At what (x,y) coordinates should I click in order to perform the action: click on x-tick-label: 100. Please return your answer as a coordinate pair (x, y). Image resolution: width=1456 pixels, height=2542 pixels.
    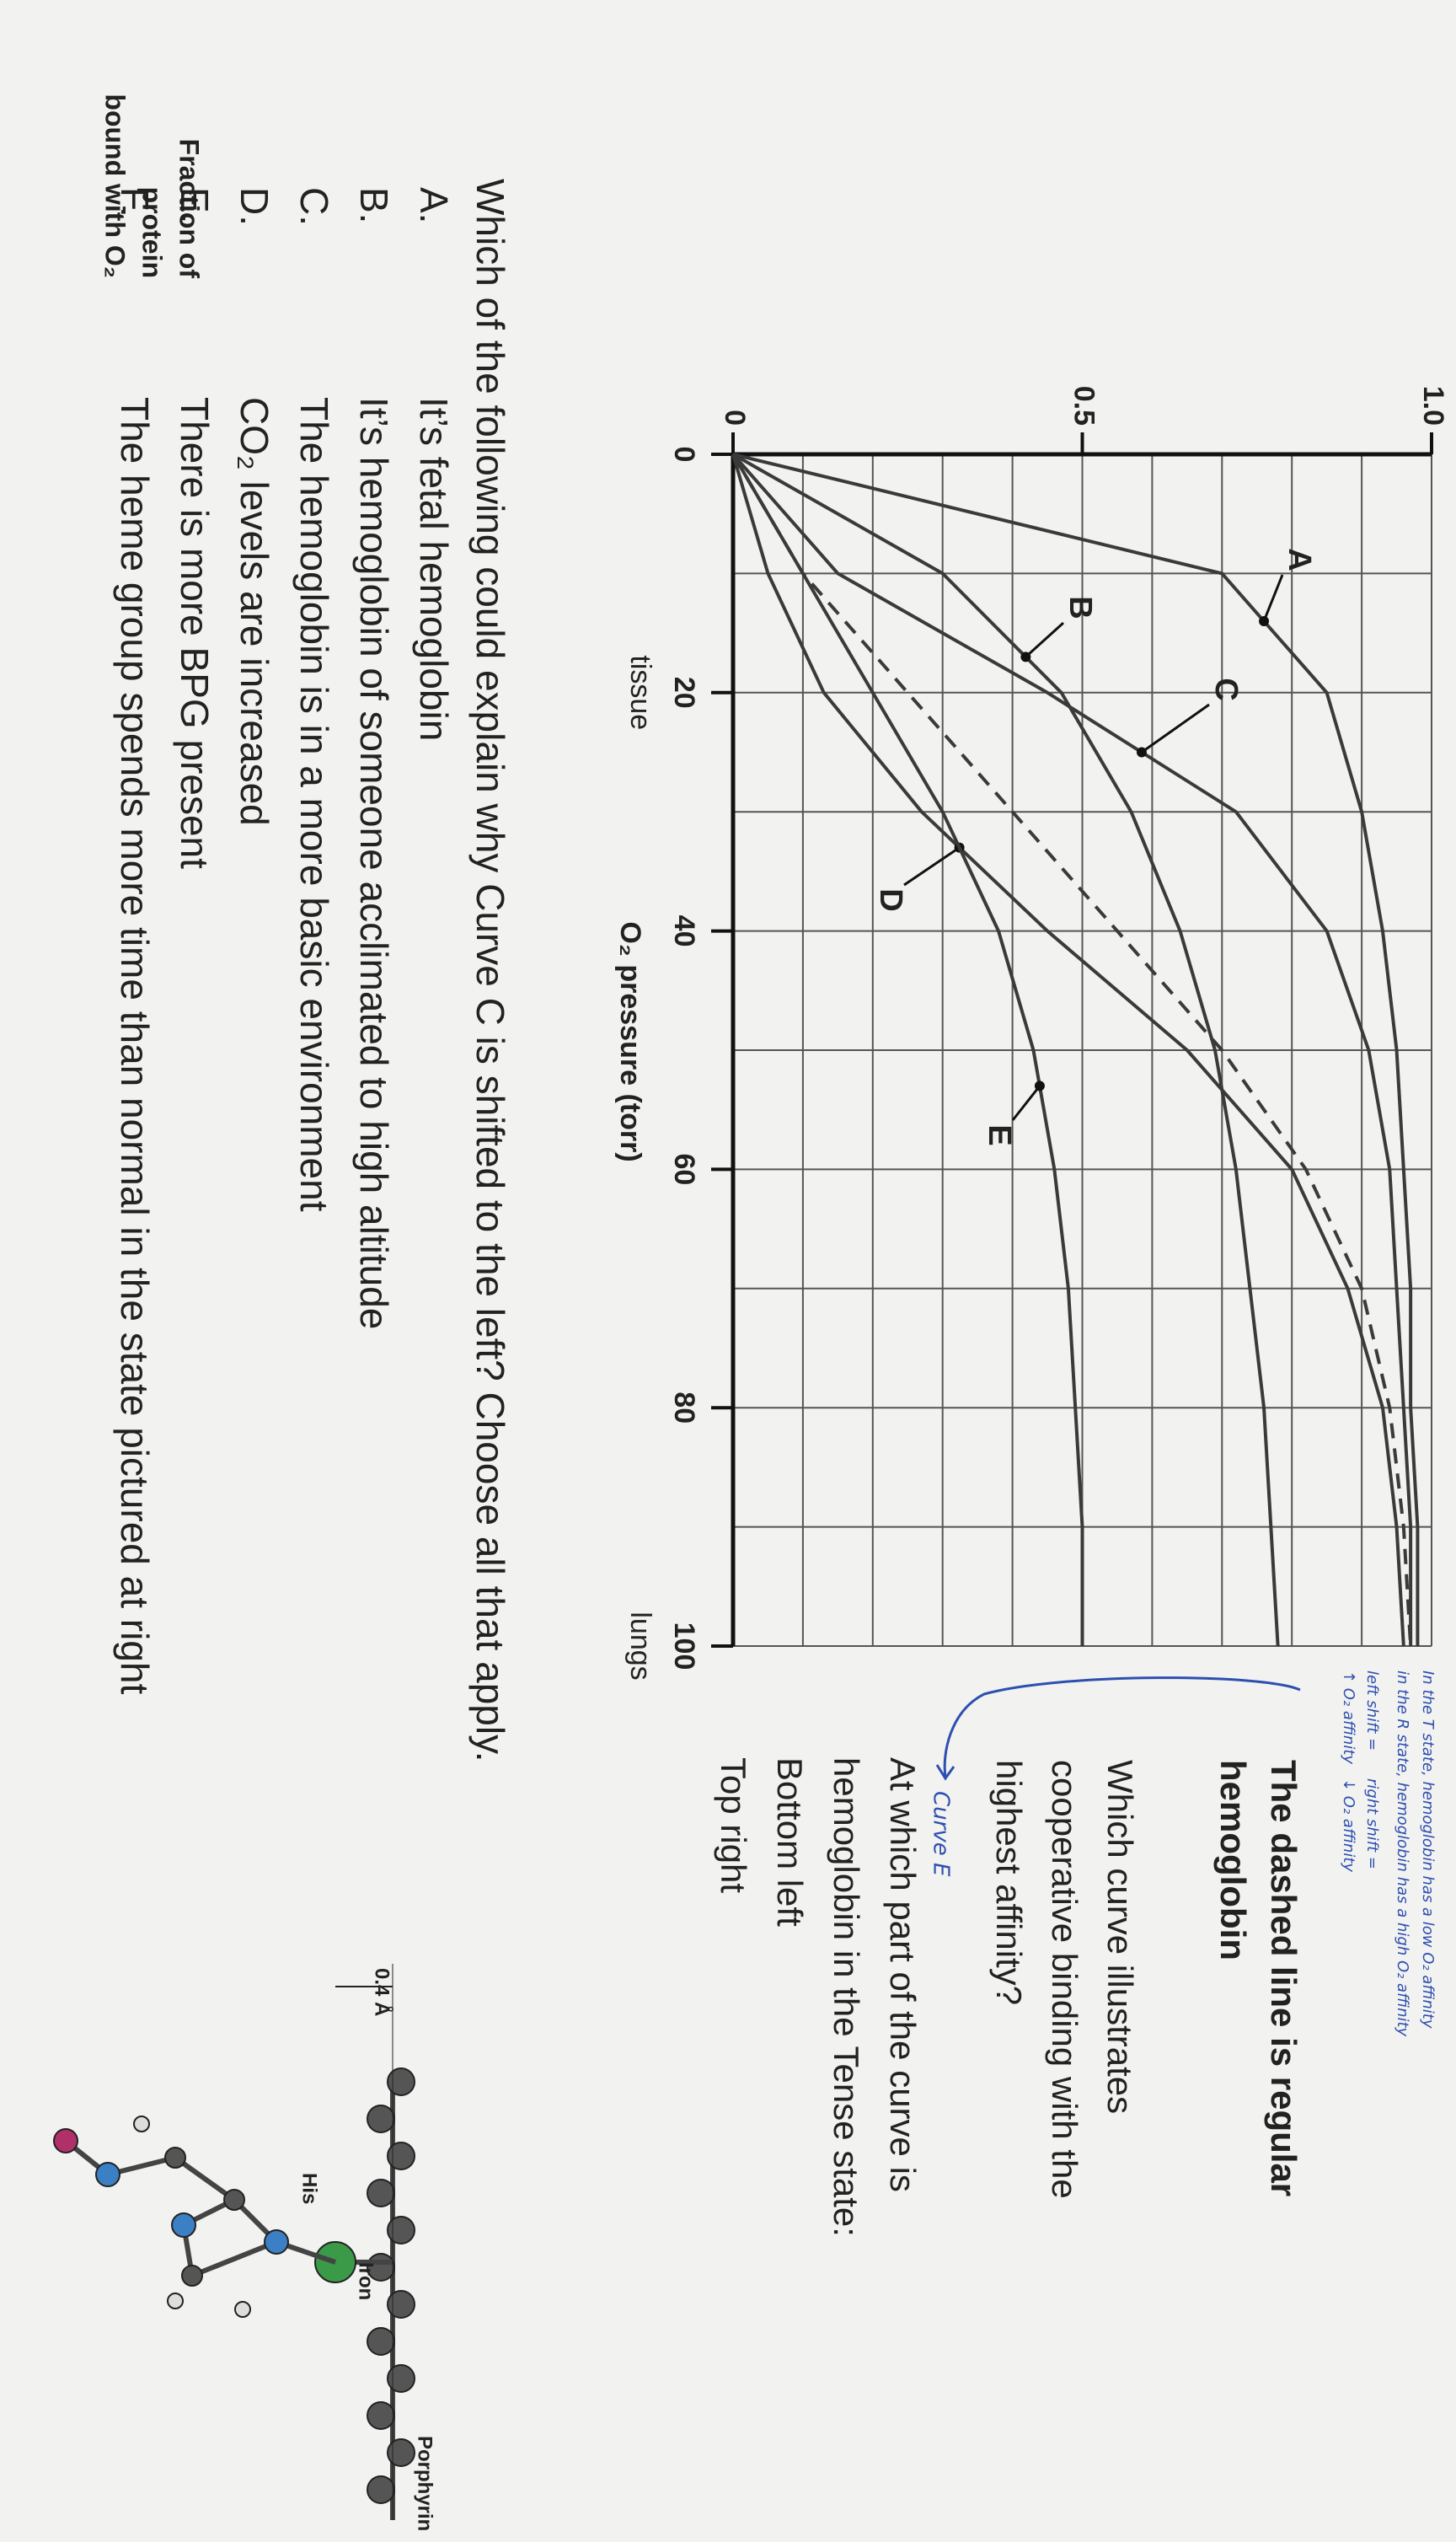
    Looking at the image, I should click on (684, 1646).